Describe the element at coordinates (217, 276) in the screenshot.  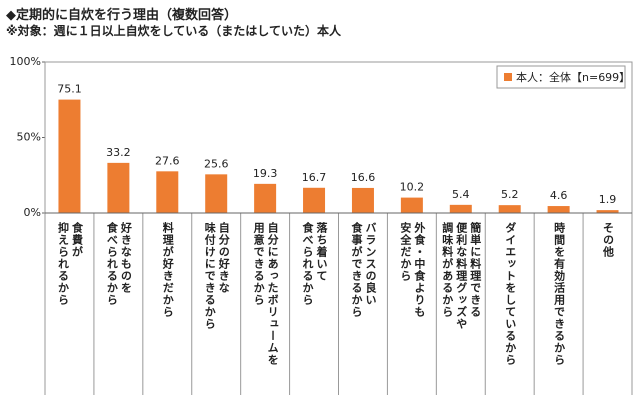
I see `x-tick-label: 自分の好きな 味付けにできるから` at that location.